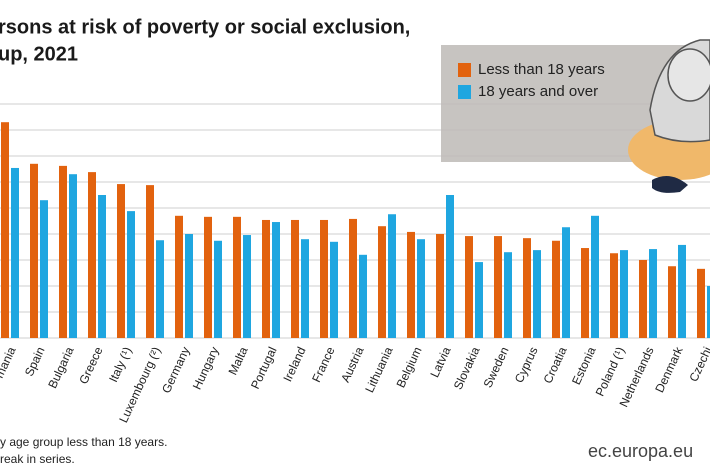 This screenshot has width=710, height=476. What do you see at coordinates (669, 369) in the screenshot?
I see `x-tick-label: Denmark` at bounding box center [669, 369].